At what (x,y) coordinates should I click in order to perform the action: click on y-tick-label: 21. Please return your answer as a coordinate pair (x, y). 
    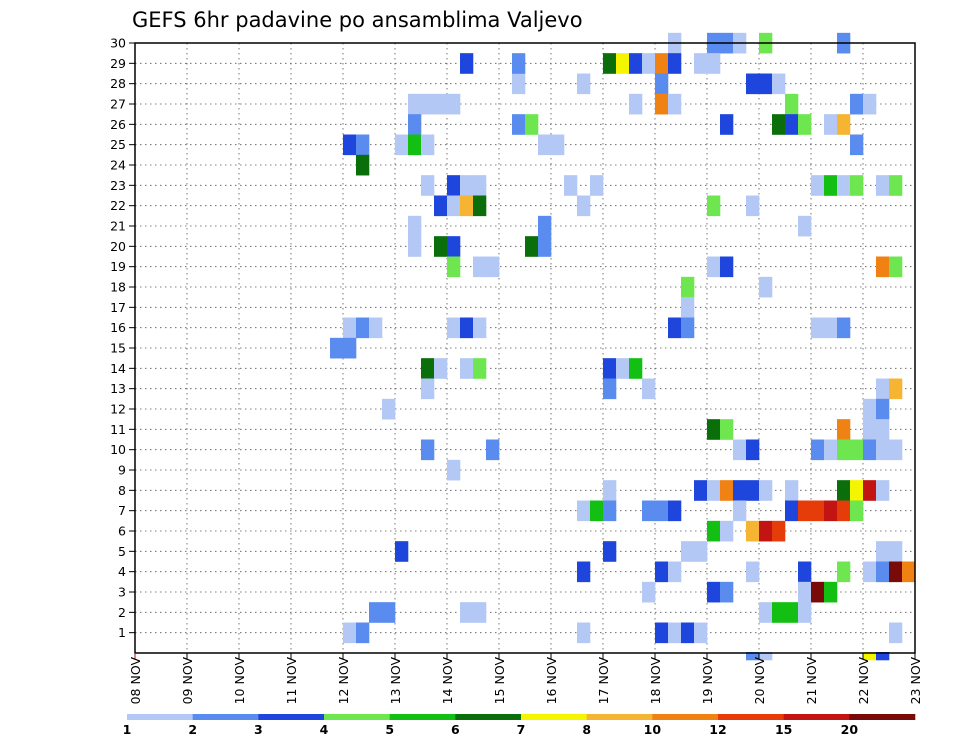
    Looking at the image, I should click on (118, 226).